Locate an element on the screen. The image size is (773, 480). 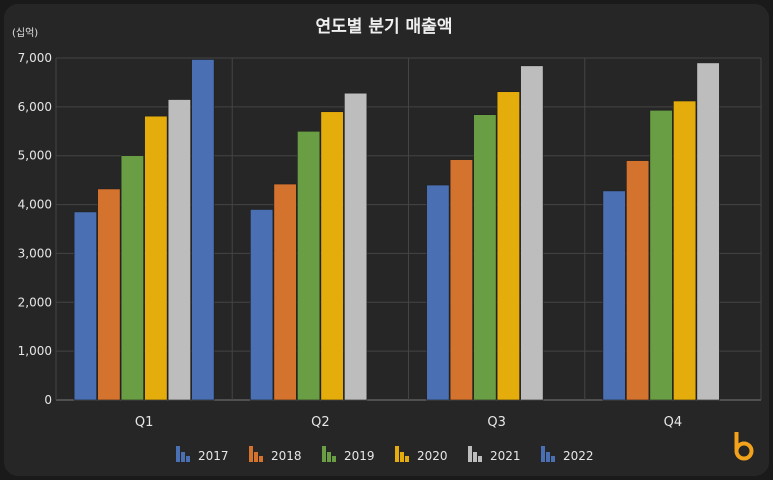
y-tick-label: 3,000 is located at coordinates (35, 253).